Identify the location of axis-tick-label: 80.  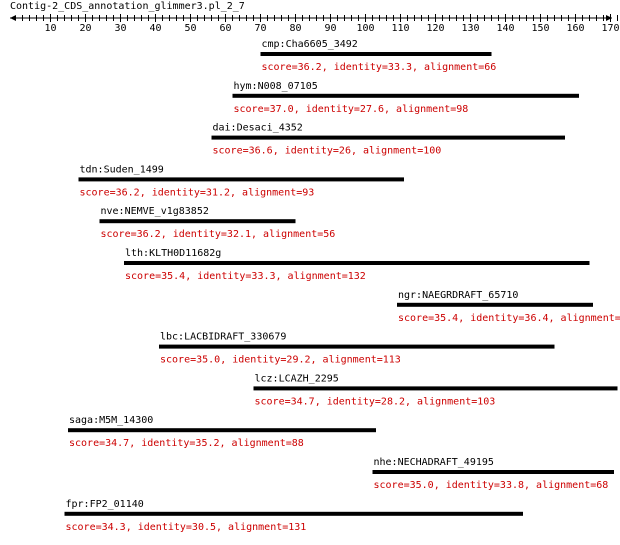
(295, 28).